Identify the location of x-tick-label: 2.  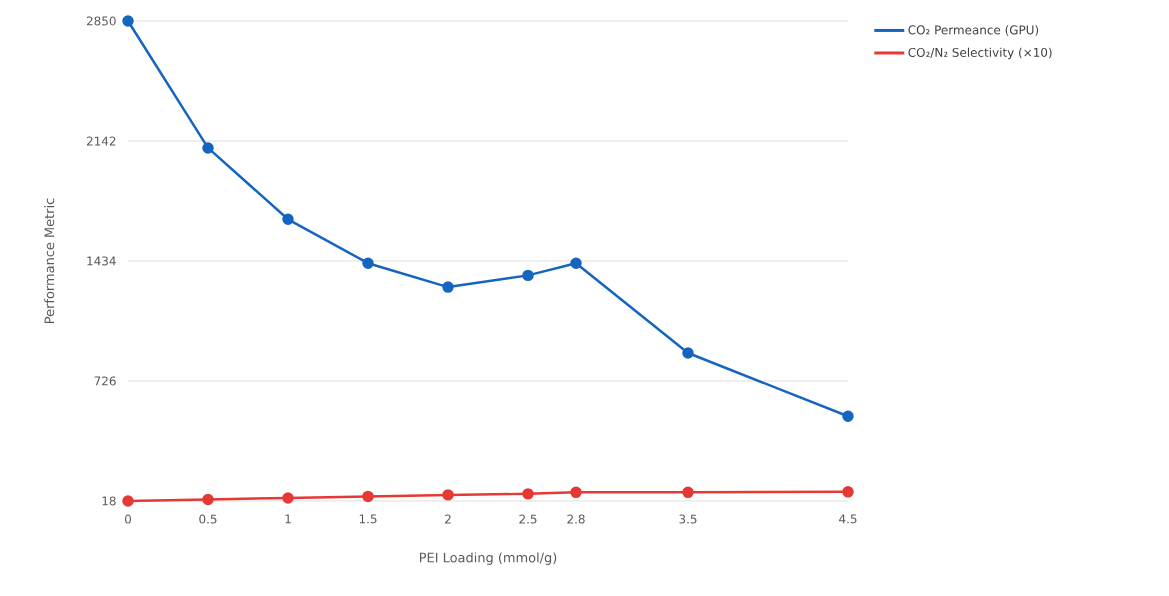
(448, 519).